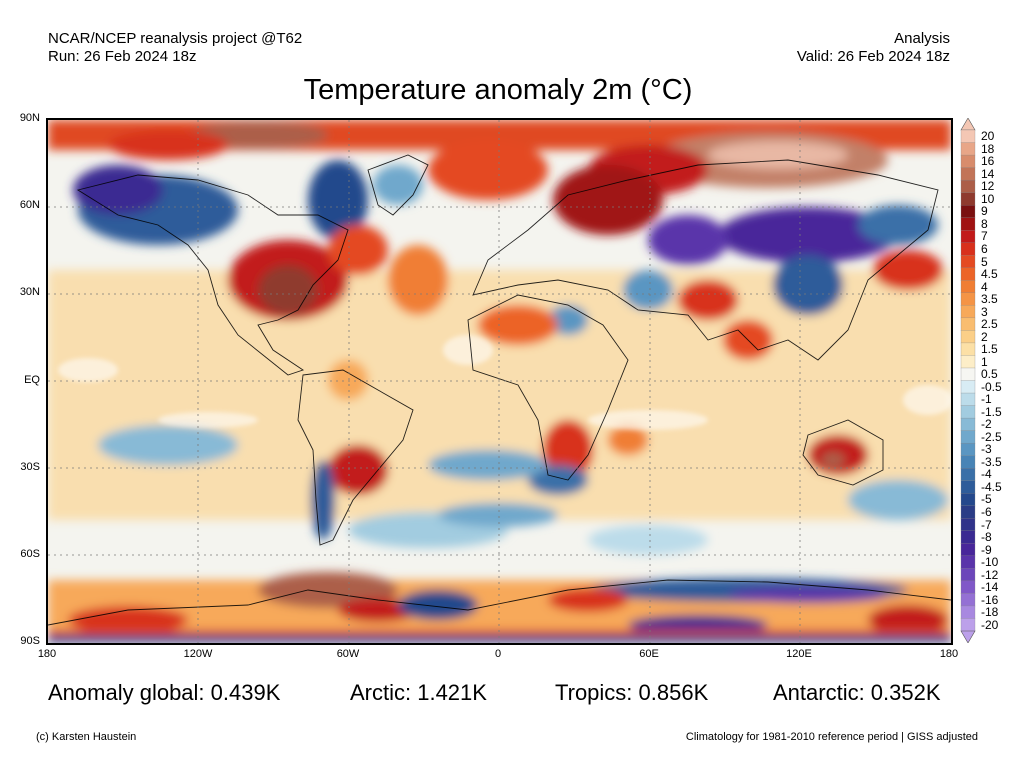  I want to click on analysis-label: Analysis, so click(922, 38).